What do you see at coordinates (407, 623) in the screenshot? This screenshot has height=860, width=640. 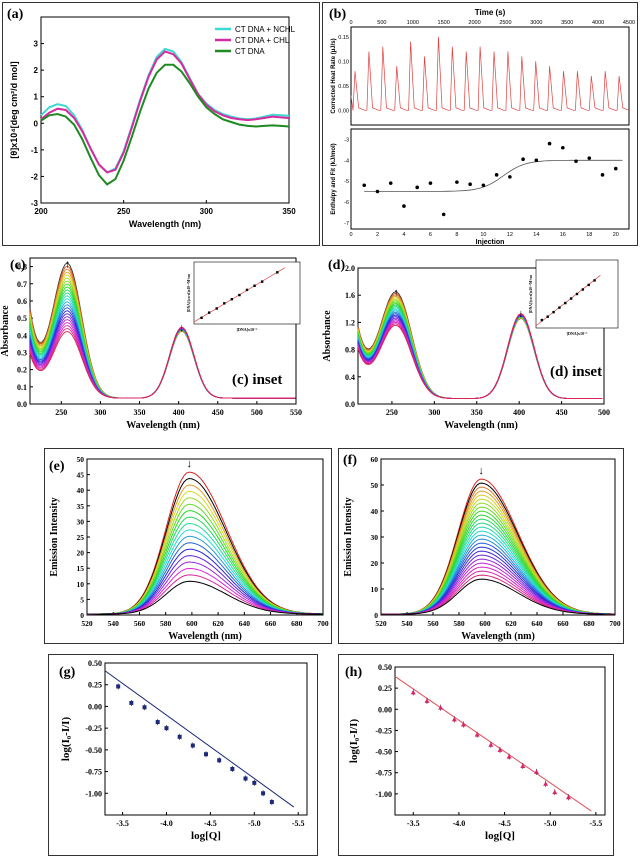 I see `x-tick-label: 540` at bounding box center [407, 623].